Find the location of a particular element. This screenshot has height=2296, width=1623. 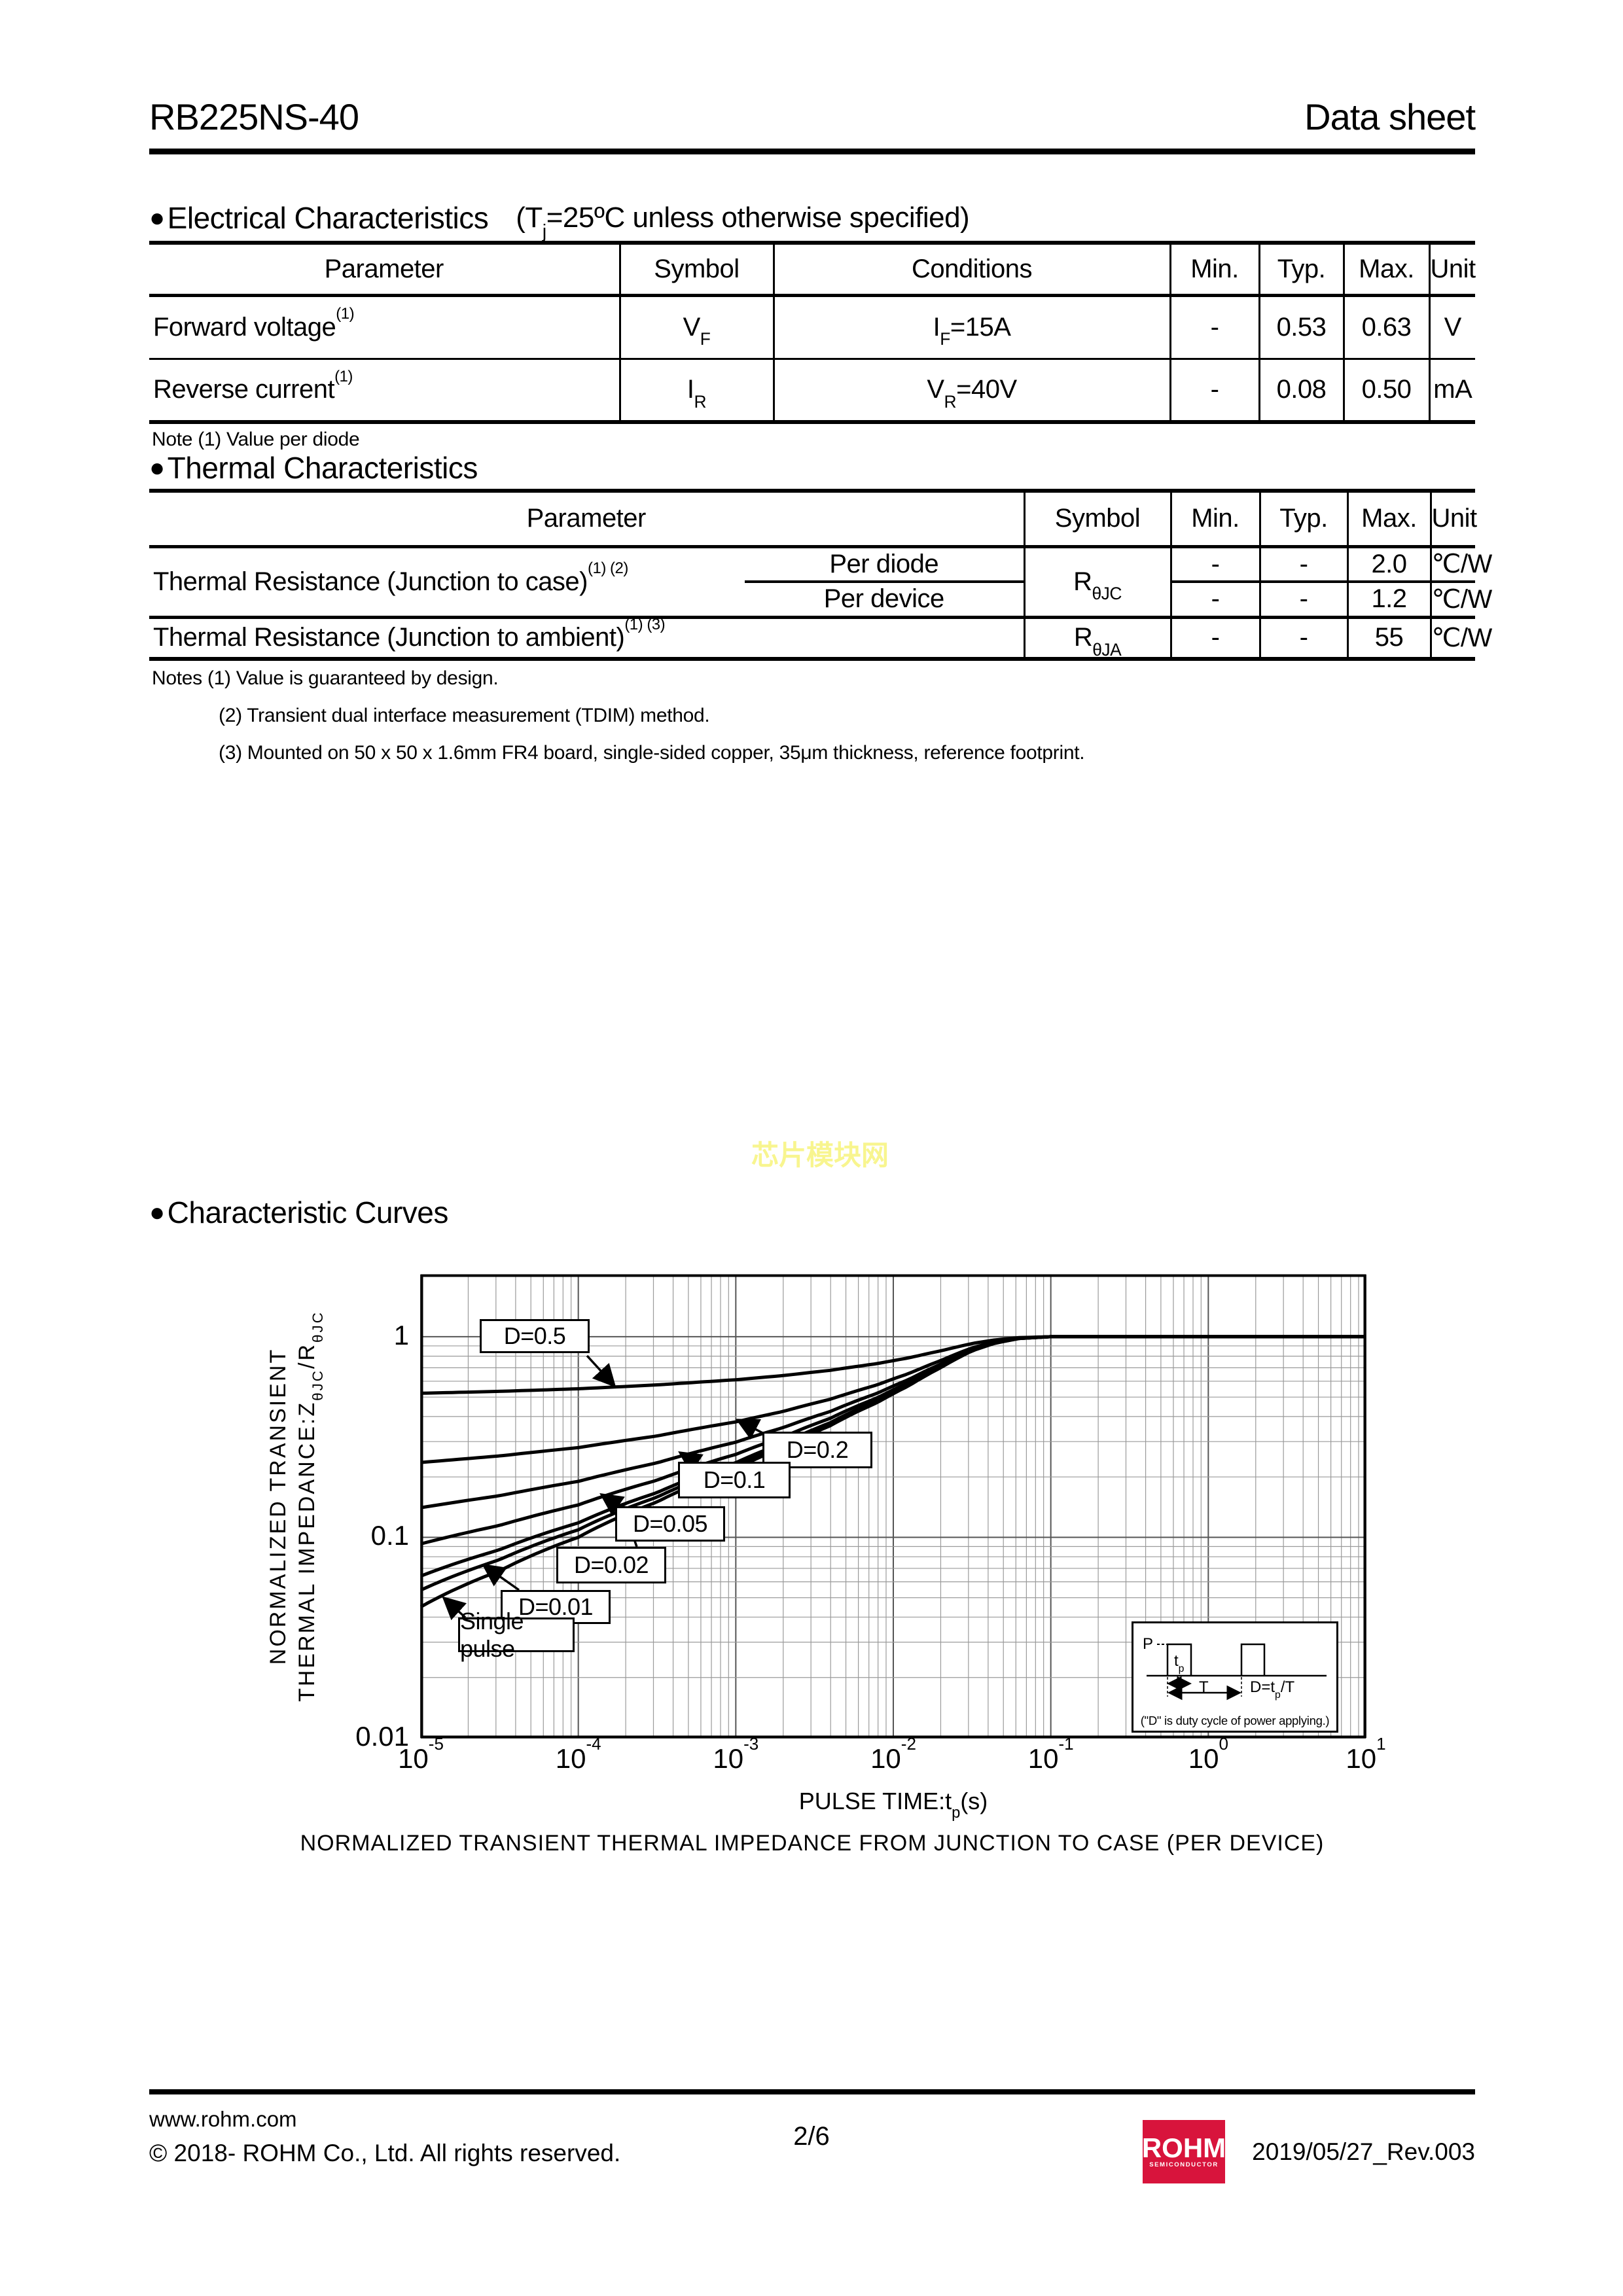

condition-if: IF=15A is located at coordinates (971, 328).